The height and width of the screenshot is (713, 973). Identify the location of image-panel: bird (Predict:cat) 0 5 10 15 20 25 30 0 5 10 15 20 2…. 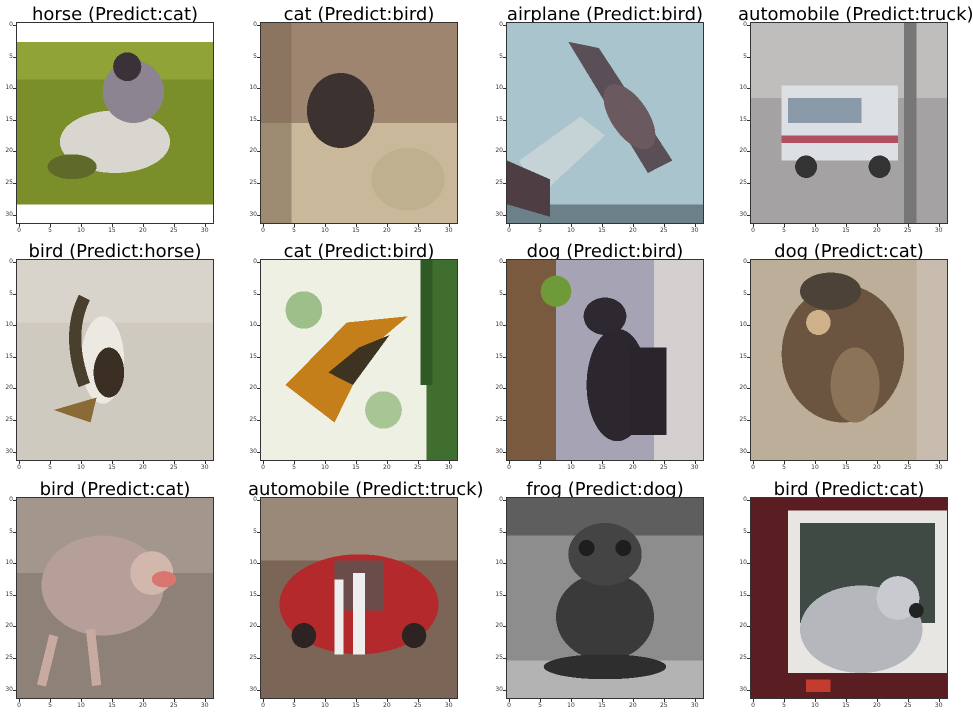
(849, 596).